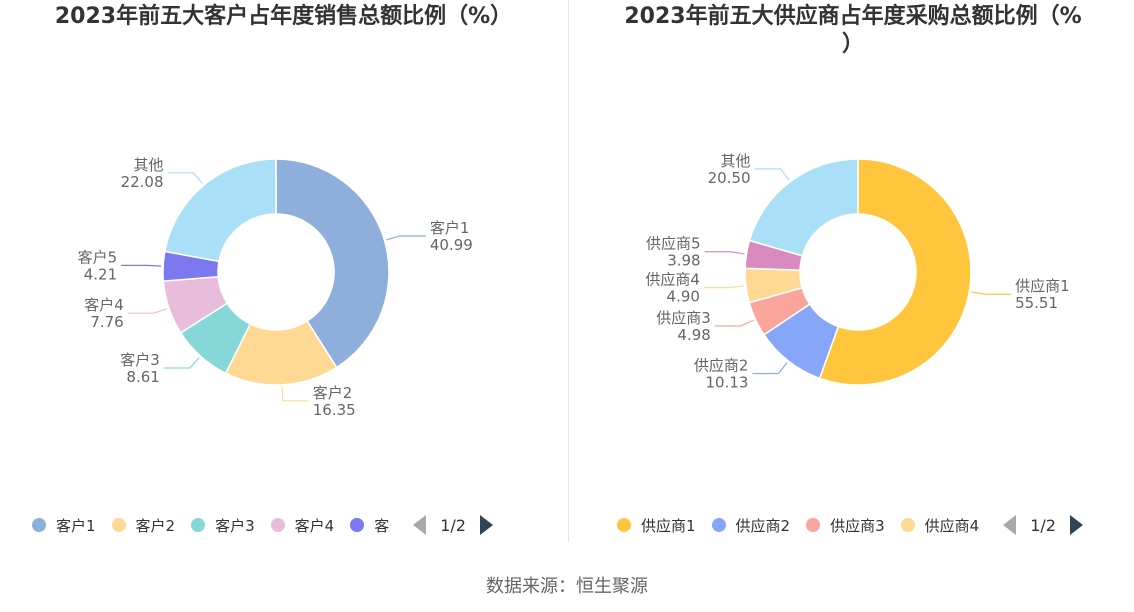 This screenshot has height=612, width=1134. I want to click on legend-item: 供应商3, so click(845, 525).